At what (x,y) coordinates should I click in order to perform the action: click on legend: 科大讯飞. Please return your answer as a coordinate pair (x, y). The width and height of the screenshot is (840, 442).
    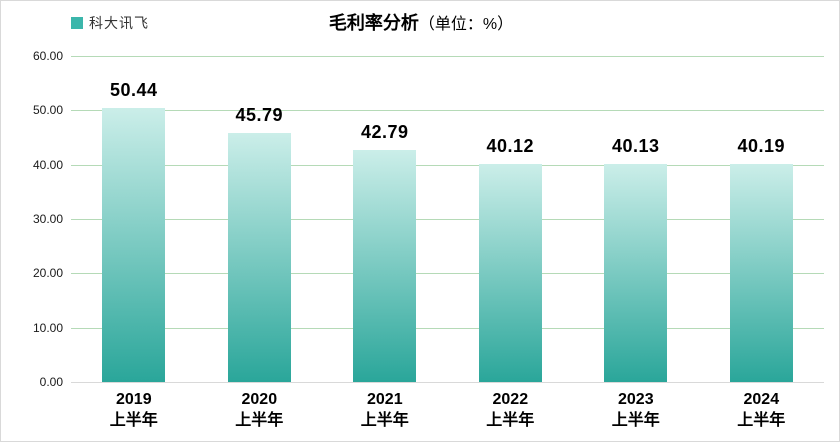
    Looking at the image, I should click on (110, 23).